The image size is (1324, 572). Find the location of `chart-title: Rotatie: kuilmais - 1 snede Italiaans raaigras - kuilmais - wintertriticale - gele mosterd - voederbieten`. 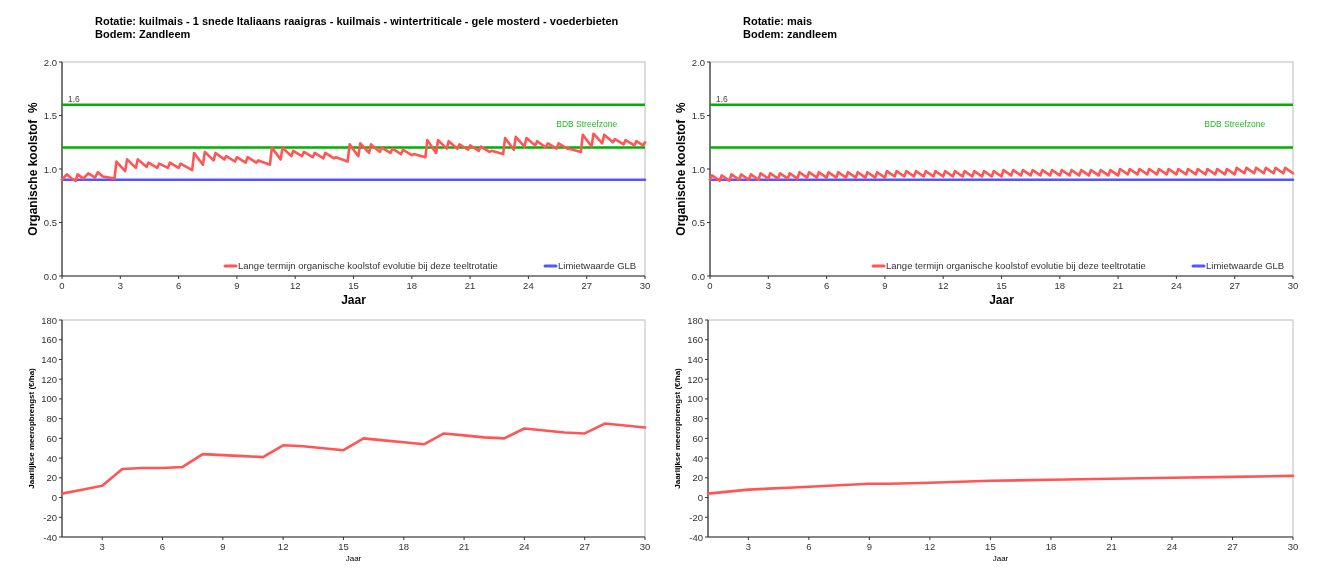

chart-title: Rotatie: kuilmais - 1 snede Italiaans raaigras - kuilmais - wintertriticale - gele mosterd - voederbieten is located at coordinates (357, 21).